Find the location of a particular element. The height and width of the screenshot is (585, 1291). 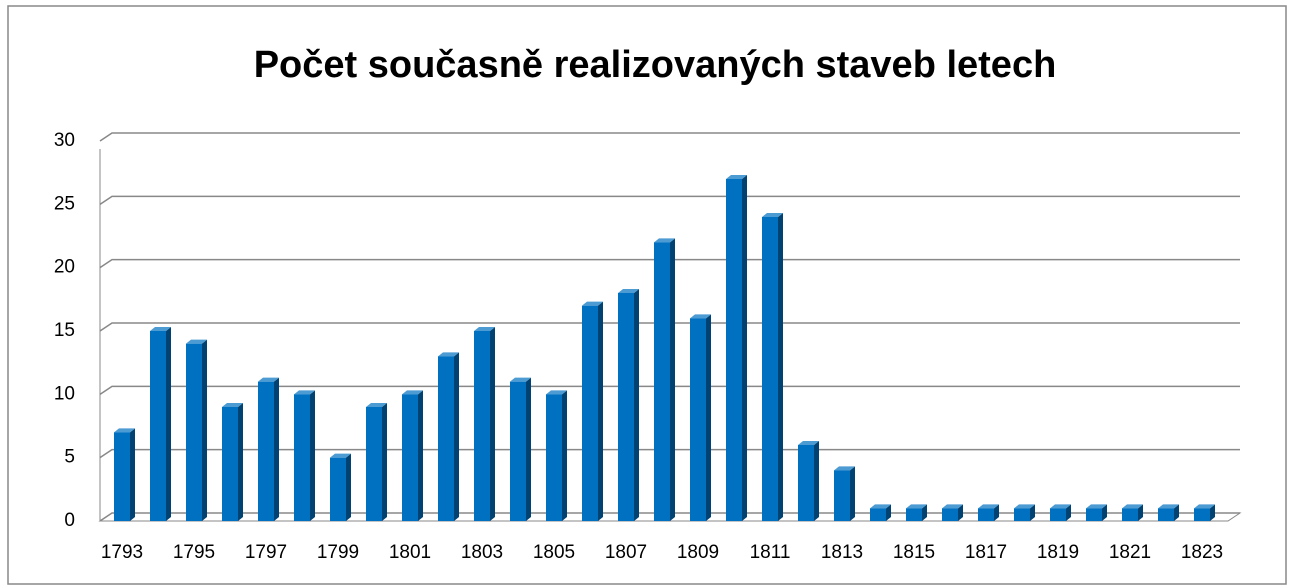

x-tick-label: 1821 is located at coordinates (1130, 552).